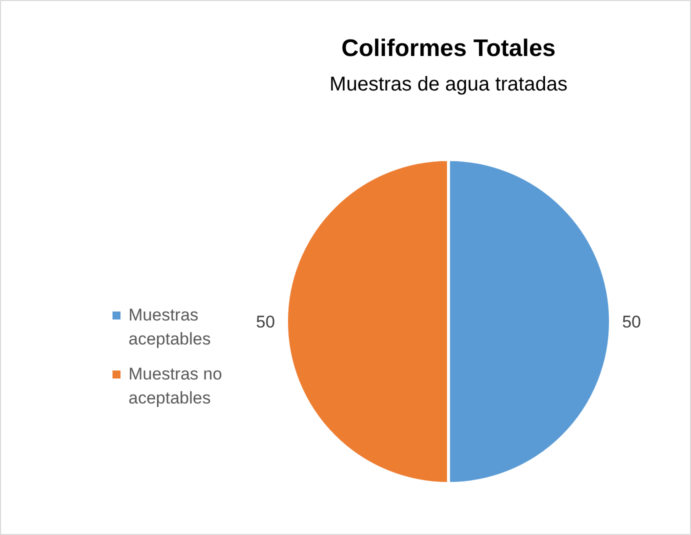 The width and height of the screenshot is (691, 535). Describe the element at coordinates (175, 386) in the screenshot. I see `legend-label: Muestras no aceptables` at that location.